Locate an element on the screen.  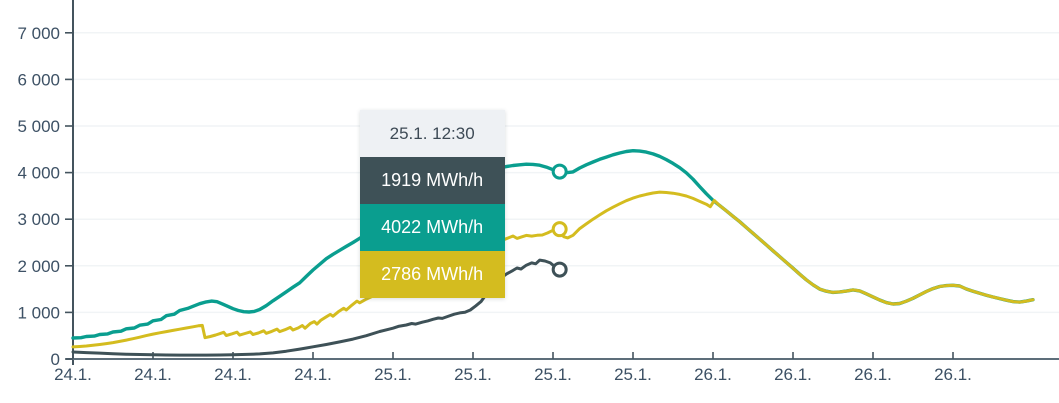
y-axis-label: 1 000 is located at coordinates (38, 312).